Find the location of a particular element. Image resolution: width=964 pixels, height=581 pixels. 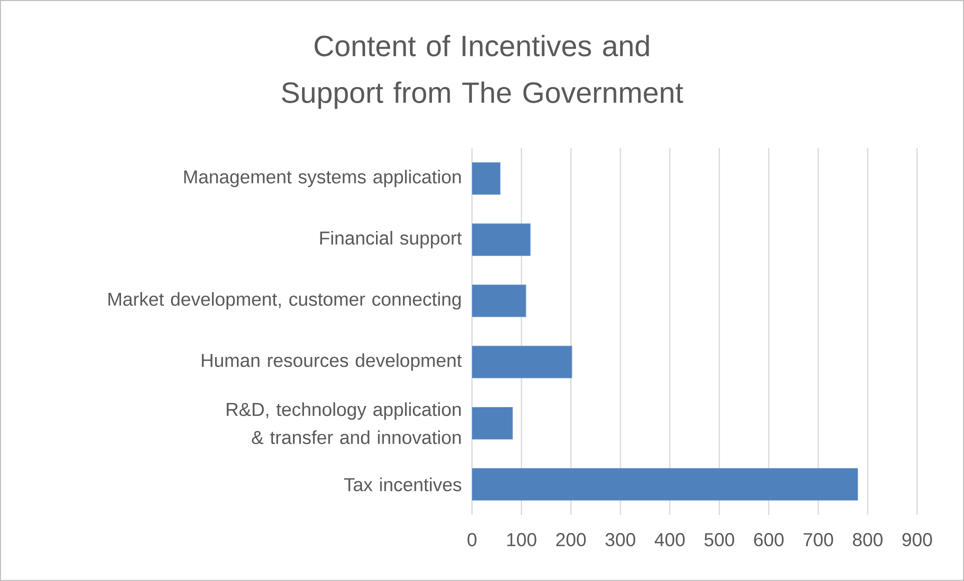

x-tick-label: 700 is located at coordinates (819, 539).